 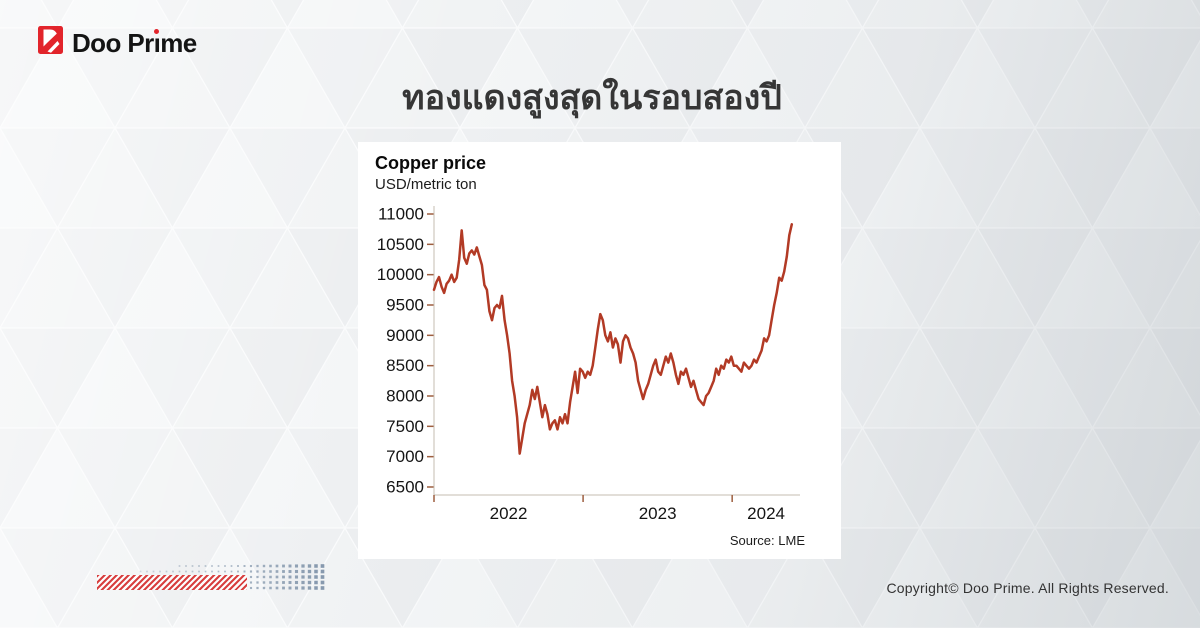 What do you see at coordinates (767, 540) in the screenshot?
I see `chart-source-label: Source: LME` at bounding box center [767, 540].